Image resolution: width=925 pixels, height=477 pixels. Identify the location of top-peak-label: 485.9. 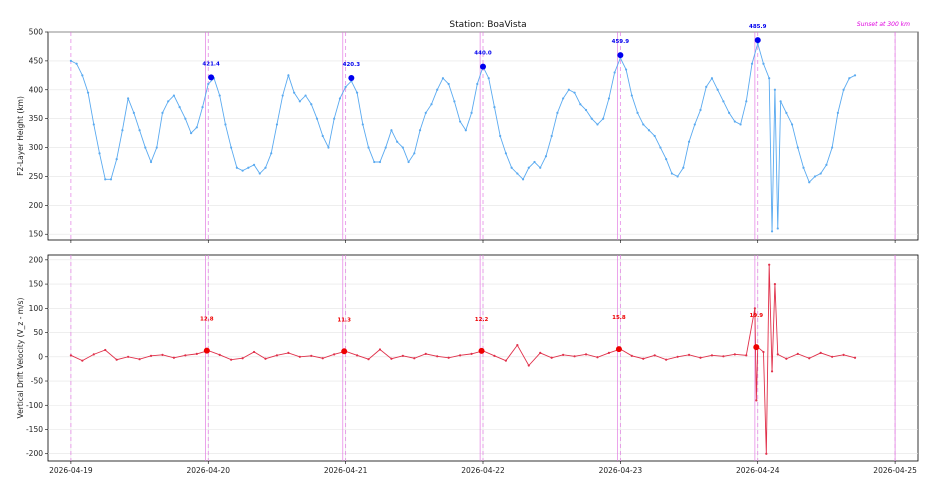
(758, 27).